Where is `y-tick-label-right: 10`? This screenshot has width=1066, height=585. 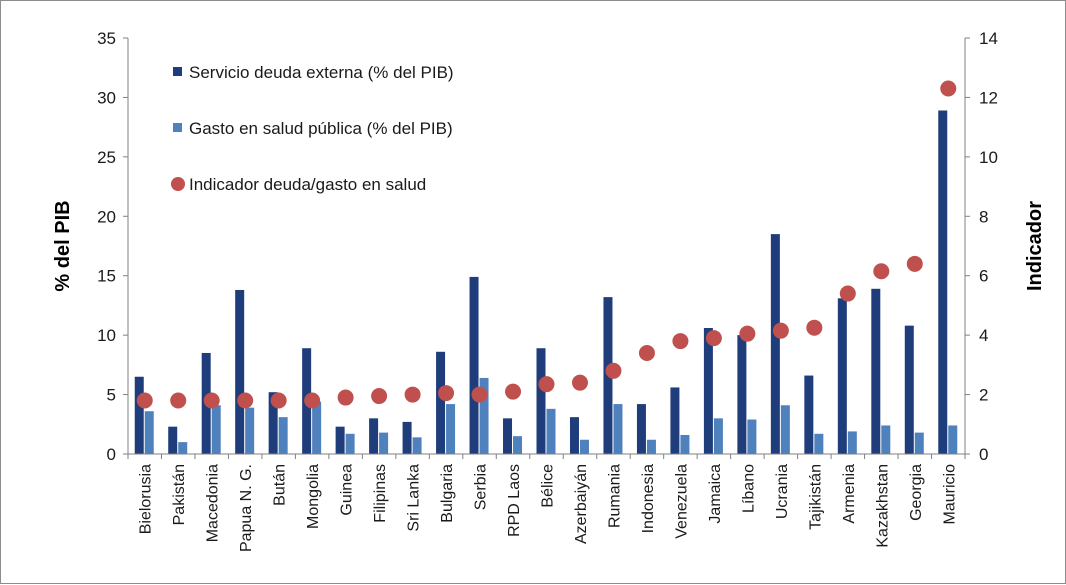
y-tick-label-right: 10 is located at coordinates (988, 157).